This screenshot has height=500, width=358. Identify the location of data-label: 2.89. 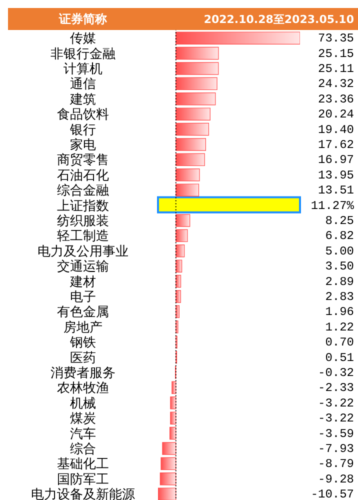
(339, 281).